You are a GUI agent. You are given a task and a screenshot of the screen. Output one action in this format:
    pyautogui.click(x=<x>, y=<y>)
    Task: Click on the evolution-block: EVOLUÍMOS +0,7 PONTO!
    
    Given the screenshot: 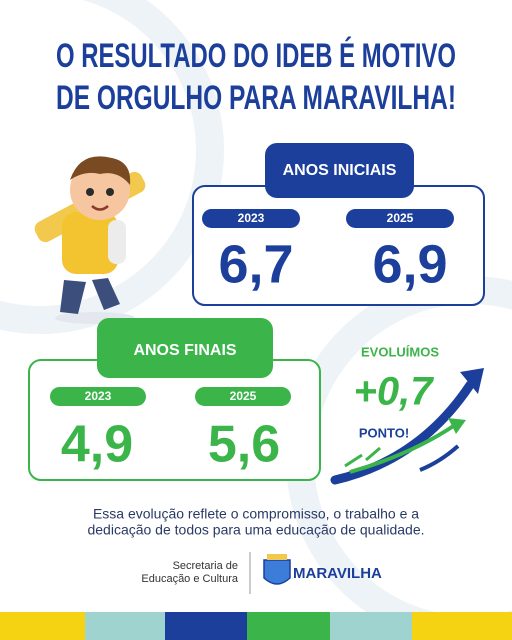 What is the action you would take?
    pyautogui.click(x=407, y=414)
    